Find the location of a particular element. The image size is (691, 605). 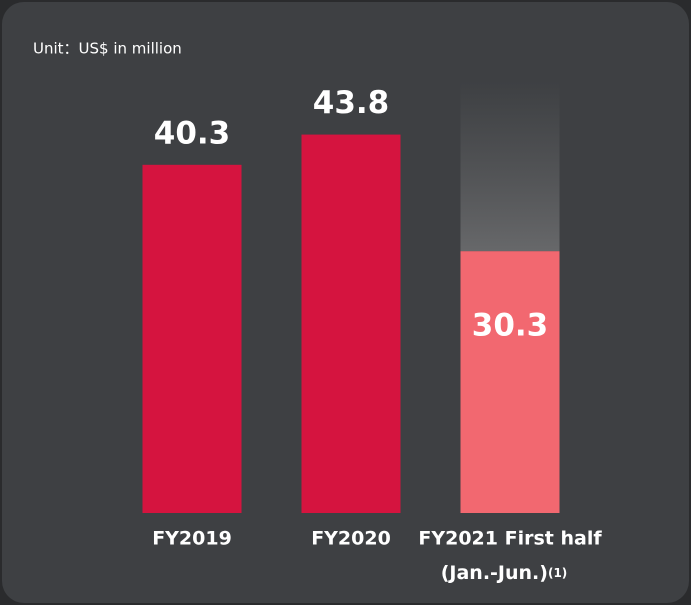

footnote-marker: (1) is located at coordinates (557, 573).